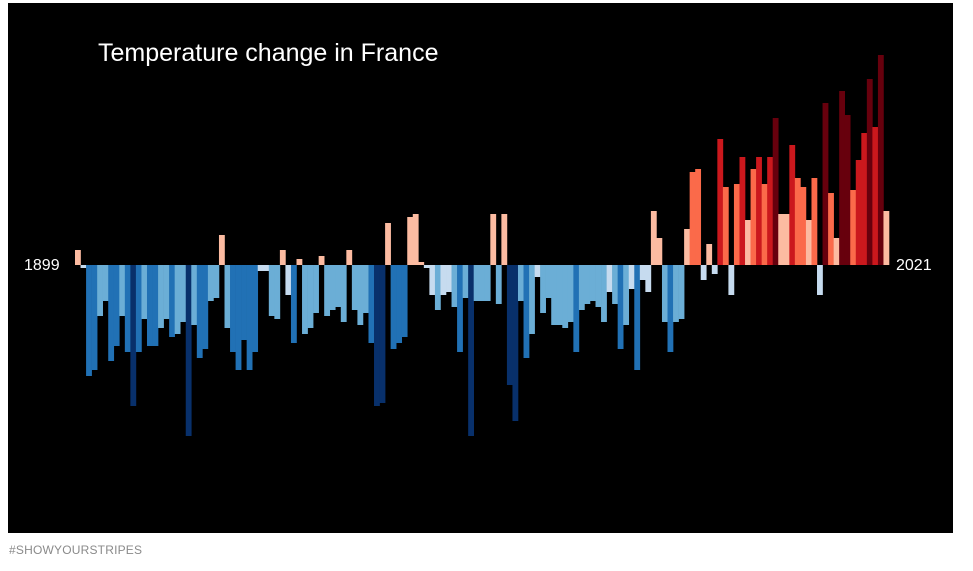  I want to click on bar-1926, so click(227, 296).